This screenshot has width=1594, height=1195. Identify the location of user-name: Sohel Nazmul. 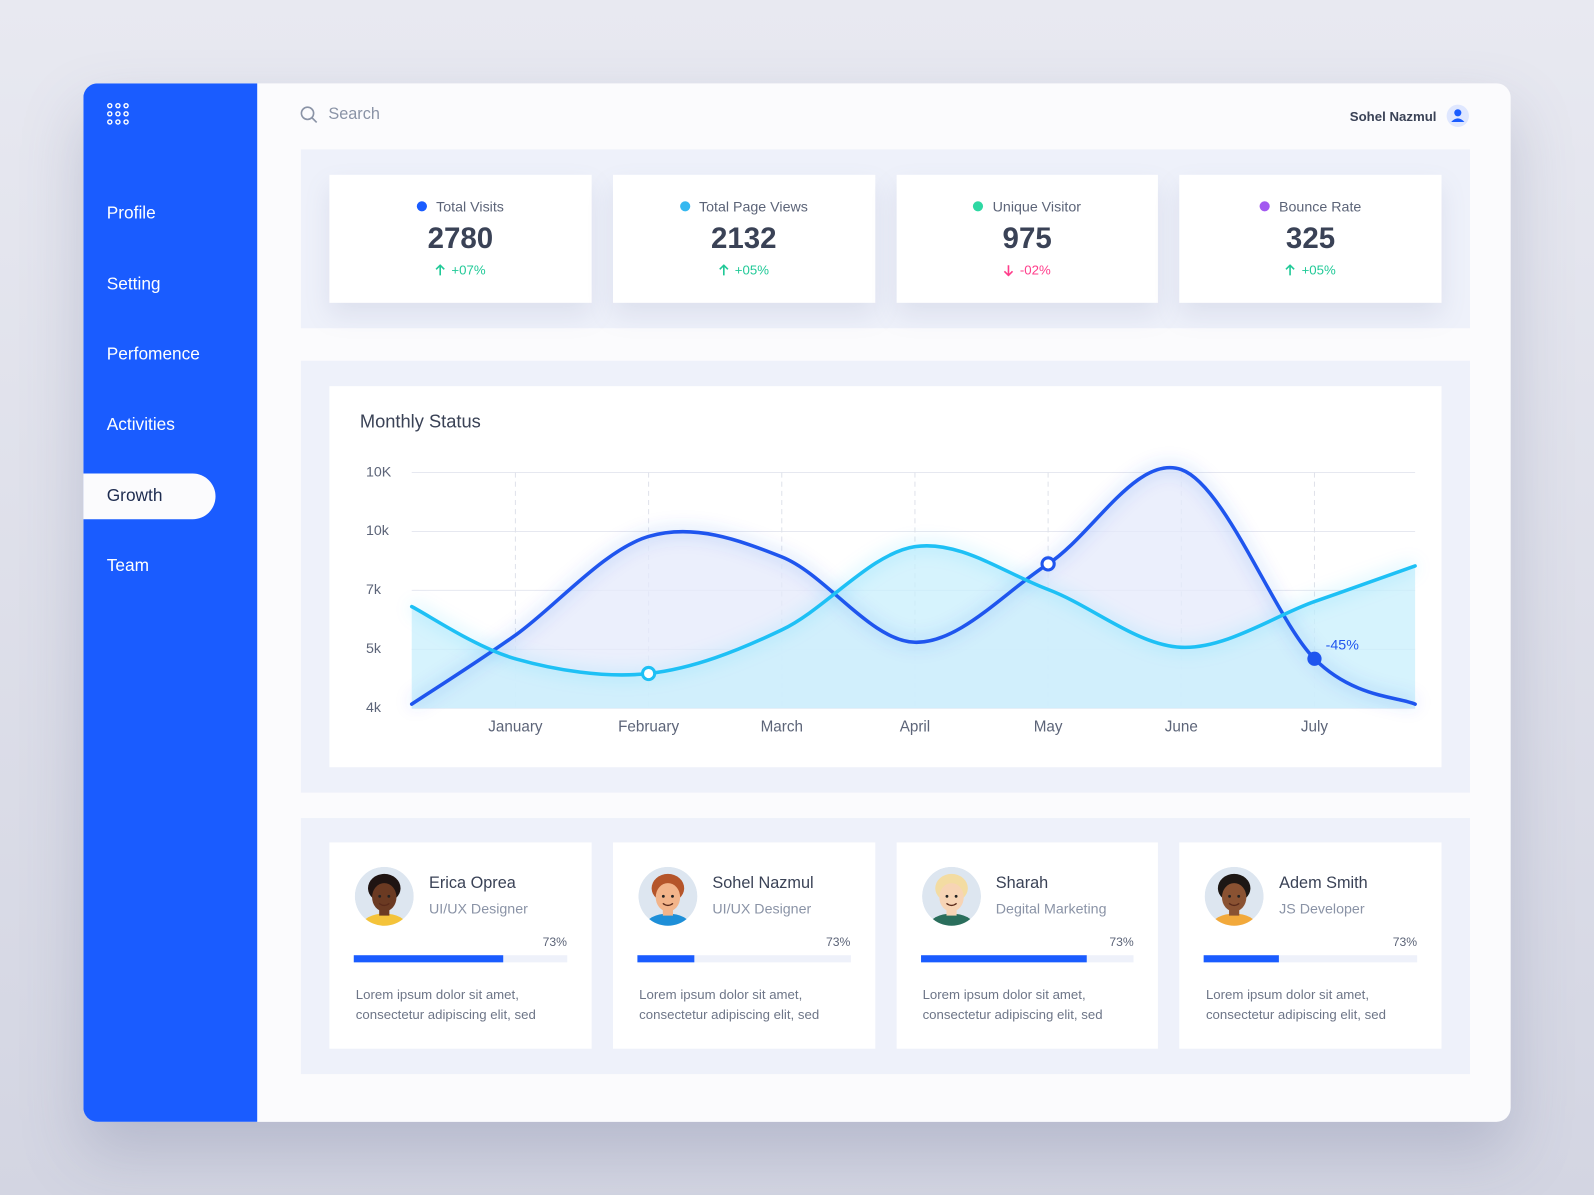
(1393, 116).